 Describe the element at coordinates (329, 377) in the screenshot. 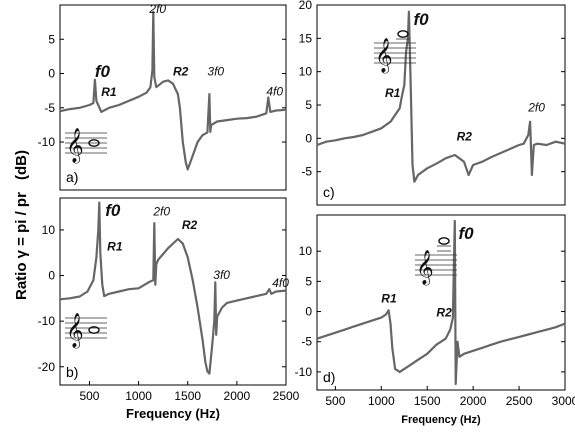

I see `panel-label: d)` at that location.